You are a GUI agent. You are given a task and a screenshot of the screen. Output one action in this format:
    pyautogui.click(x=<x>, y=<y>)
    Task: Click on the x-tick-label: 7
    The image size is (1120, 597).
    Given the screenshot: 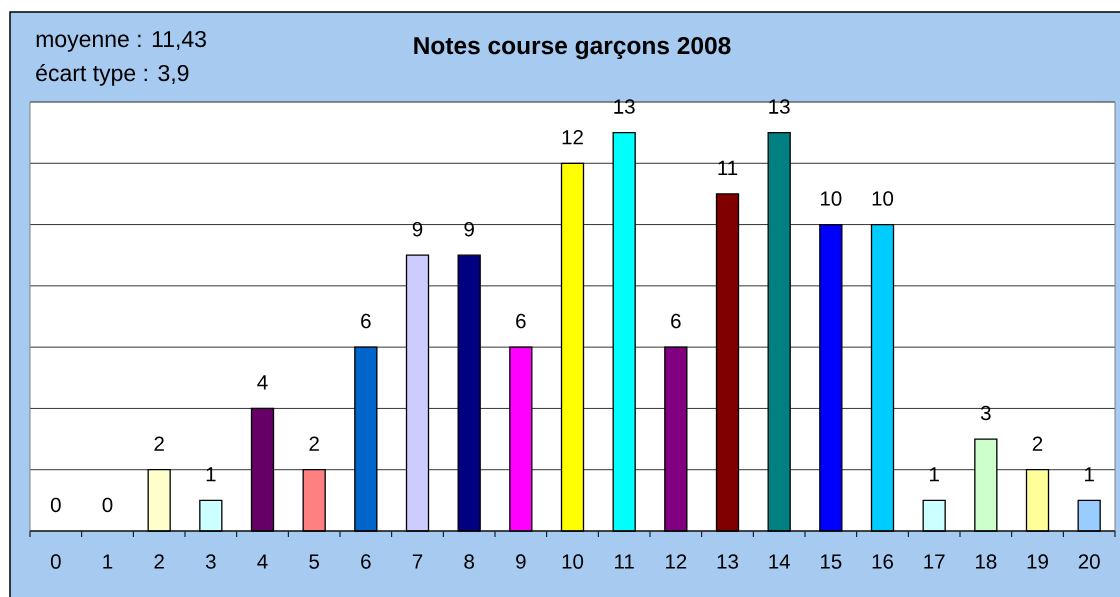 What is the action you would take?
    pyautogui.click(x=417, y=561)
    